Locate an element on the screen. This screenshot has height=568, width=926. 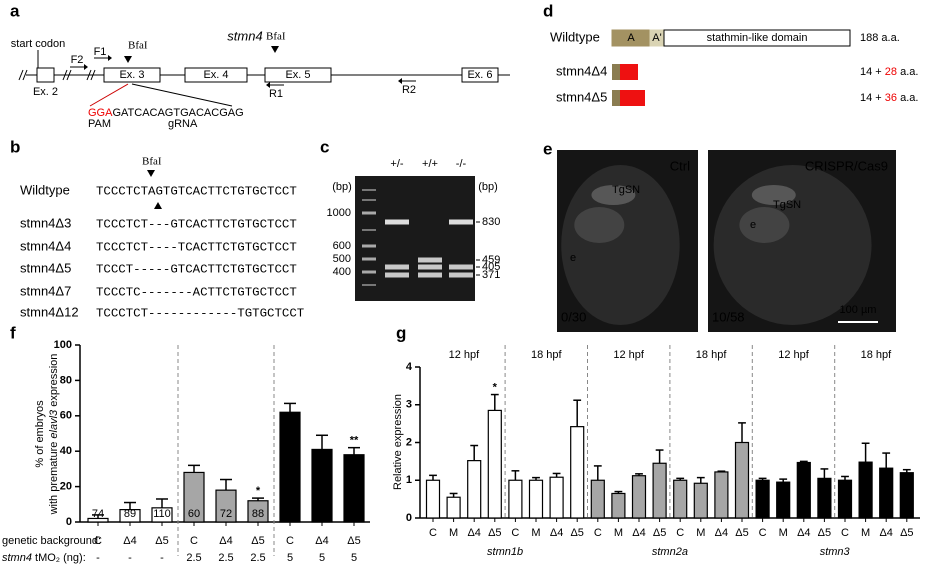
dose-label: 5 is located at coordinates (354, 558).